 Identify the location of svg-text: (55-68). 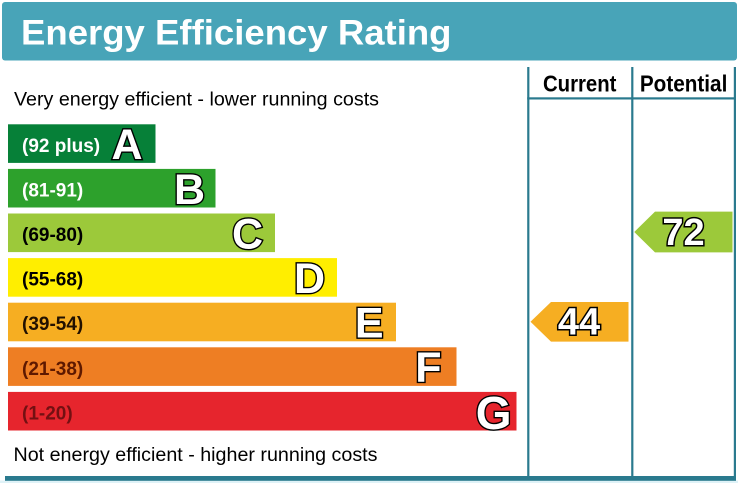
(52, 280).